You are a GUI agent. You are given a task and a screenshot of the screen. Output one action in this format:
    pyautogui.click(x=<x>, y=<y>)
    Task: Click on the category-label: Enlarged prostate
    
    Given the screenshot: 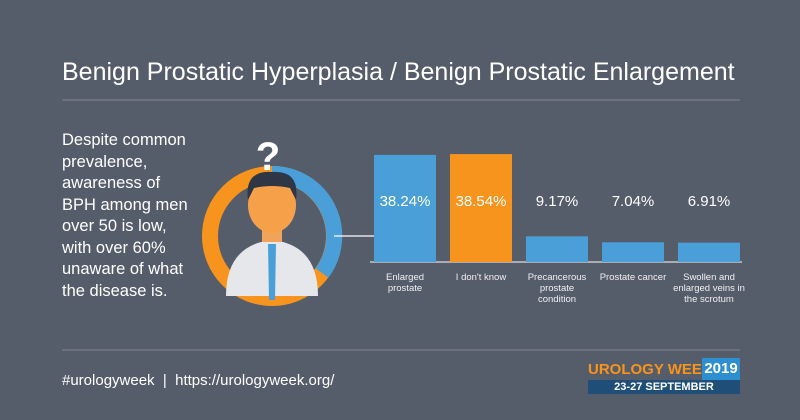 What is the action you would take?
    pyautogui.click(x=405, y=283)
    